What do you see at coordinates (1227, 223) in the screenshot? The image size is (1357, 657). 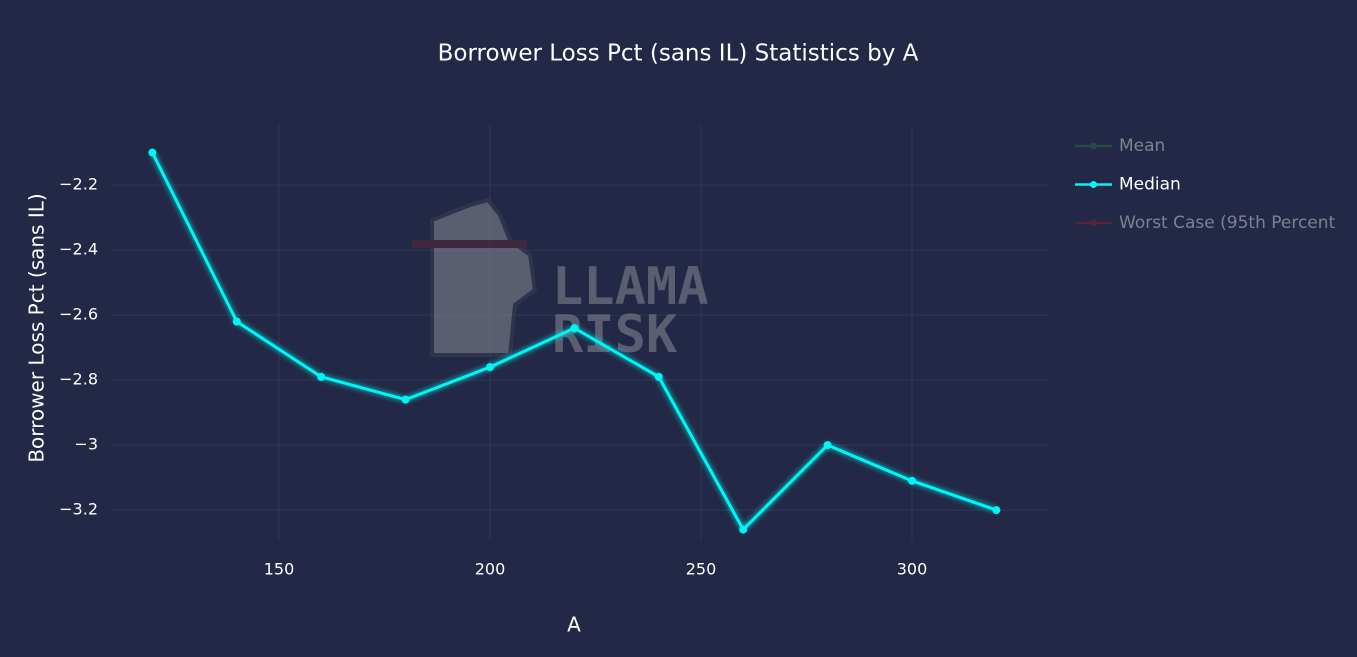 I see `legend-label: Worst Case (95th Percent` at bounding box center [1227, 223].